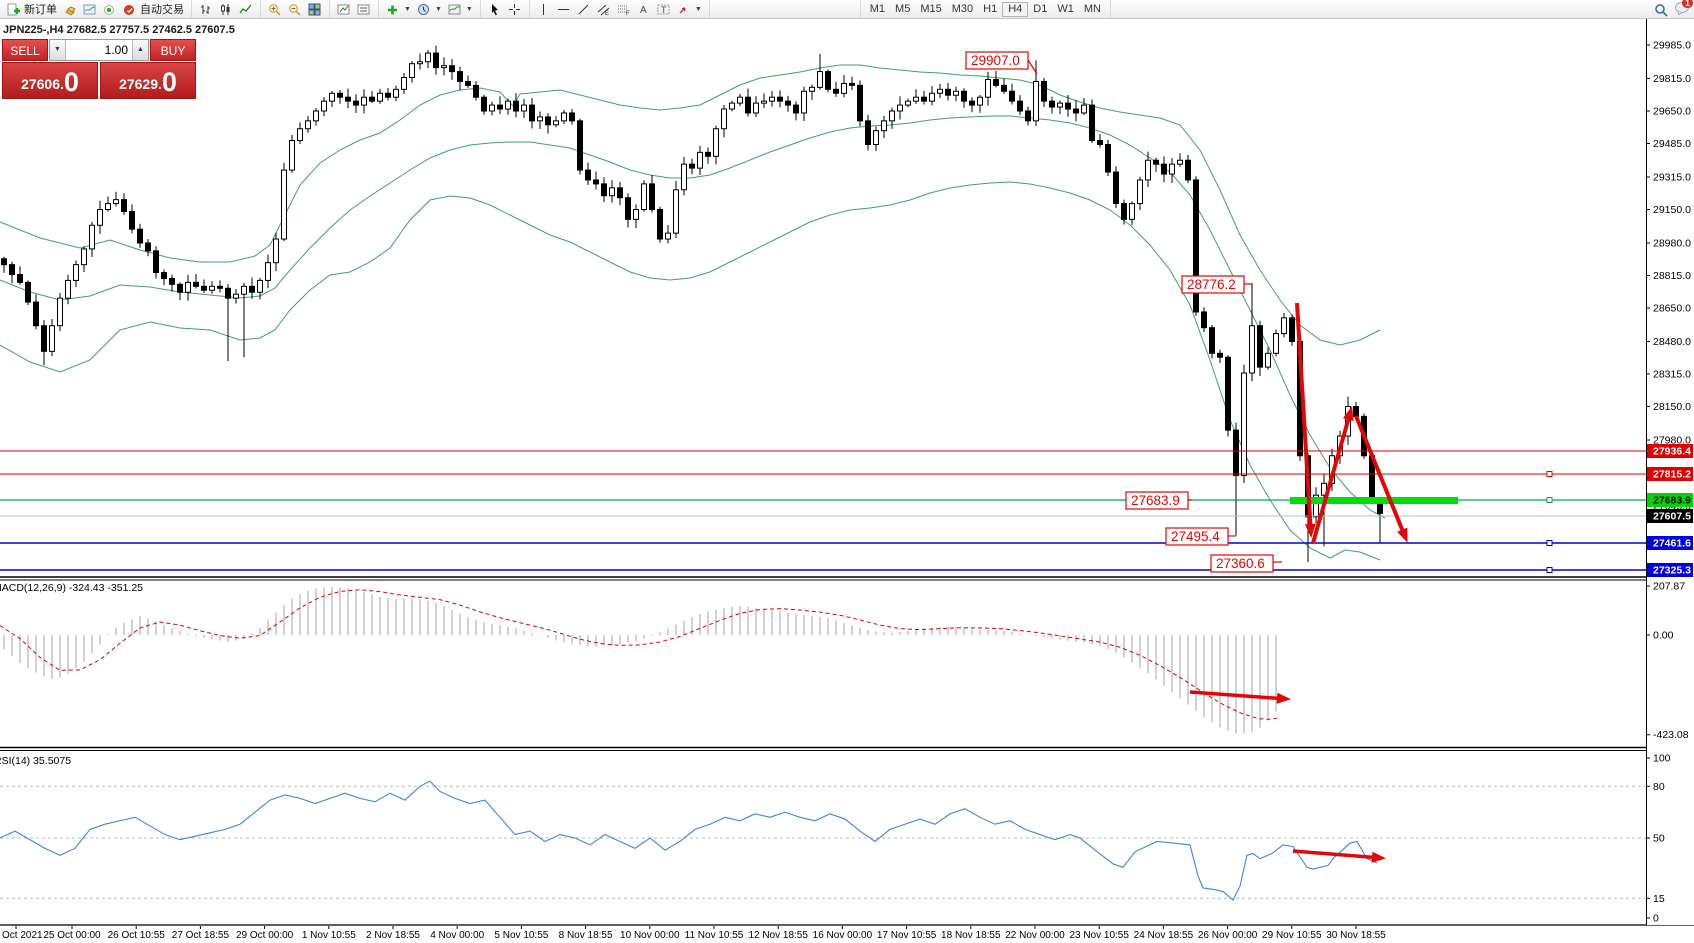 This screenshot has height=943, width=1694. I want to click on svg-text: 27607.5, so click(1672, 517).